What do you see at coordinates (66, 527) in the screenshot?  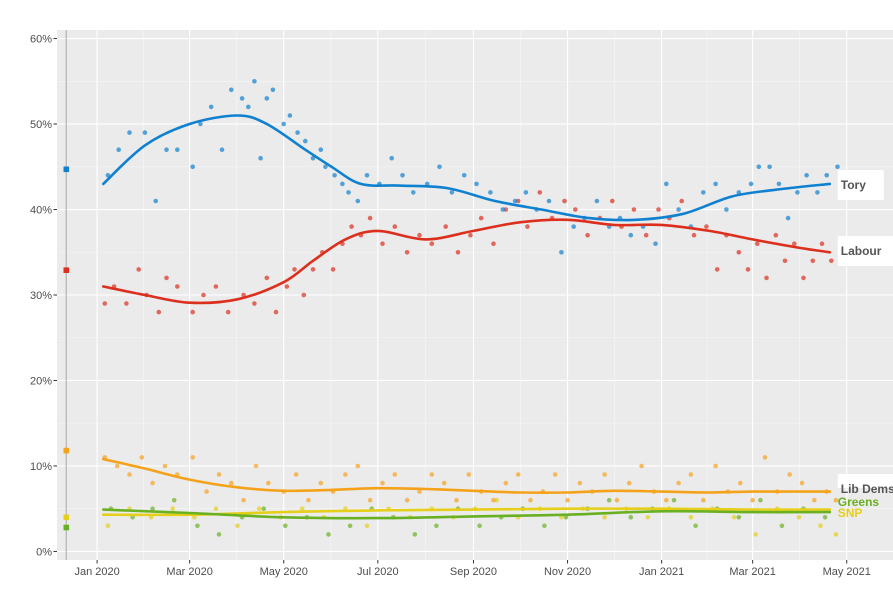 I see `greens-election-result` at bounding box center [66, 527].